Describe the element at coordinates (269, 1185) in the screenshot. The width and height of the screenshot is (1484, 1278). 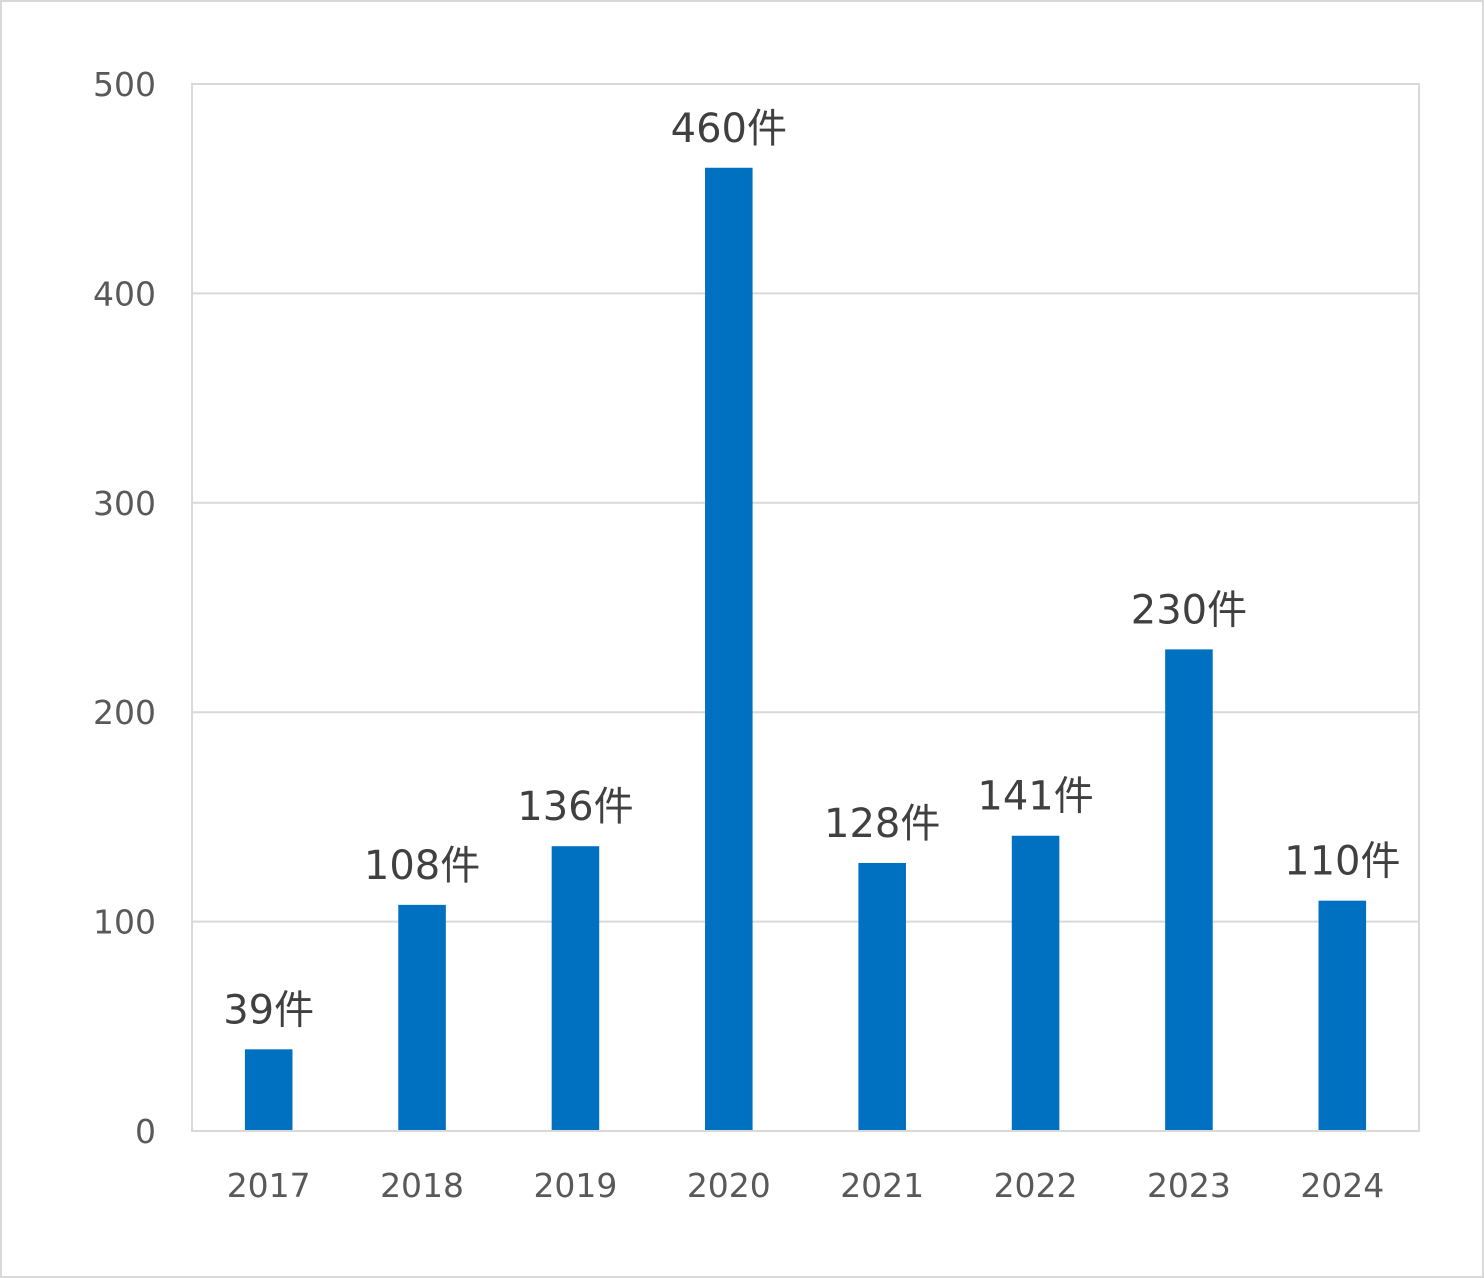
I see `x-tick-label-2017: 2017` at that location.